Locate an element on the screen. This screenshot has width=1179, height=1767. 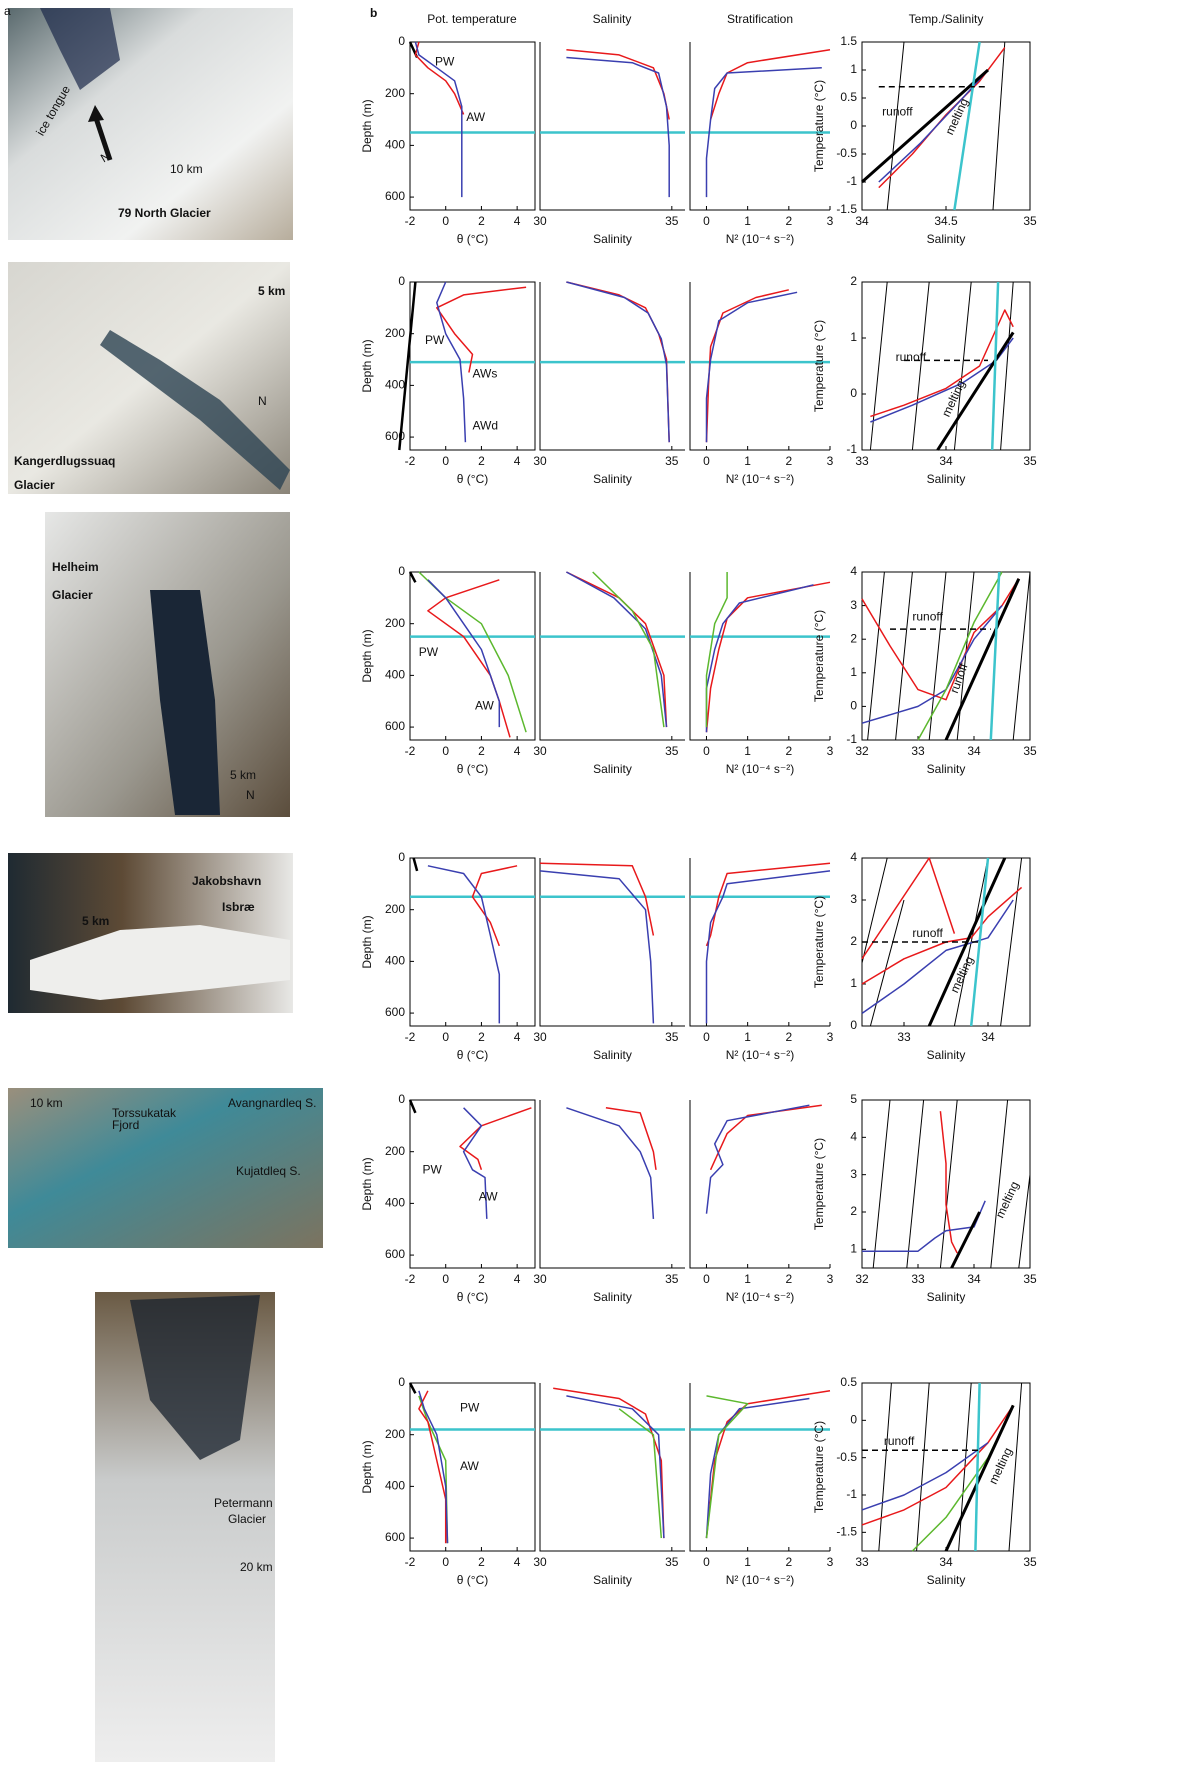
chart: 0 1 2 3 N² (10⁻⁴ s⁻²) is located at coordinates (761, 384).